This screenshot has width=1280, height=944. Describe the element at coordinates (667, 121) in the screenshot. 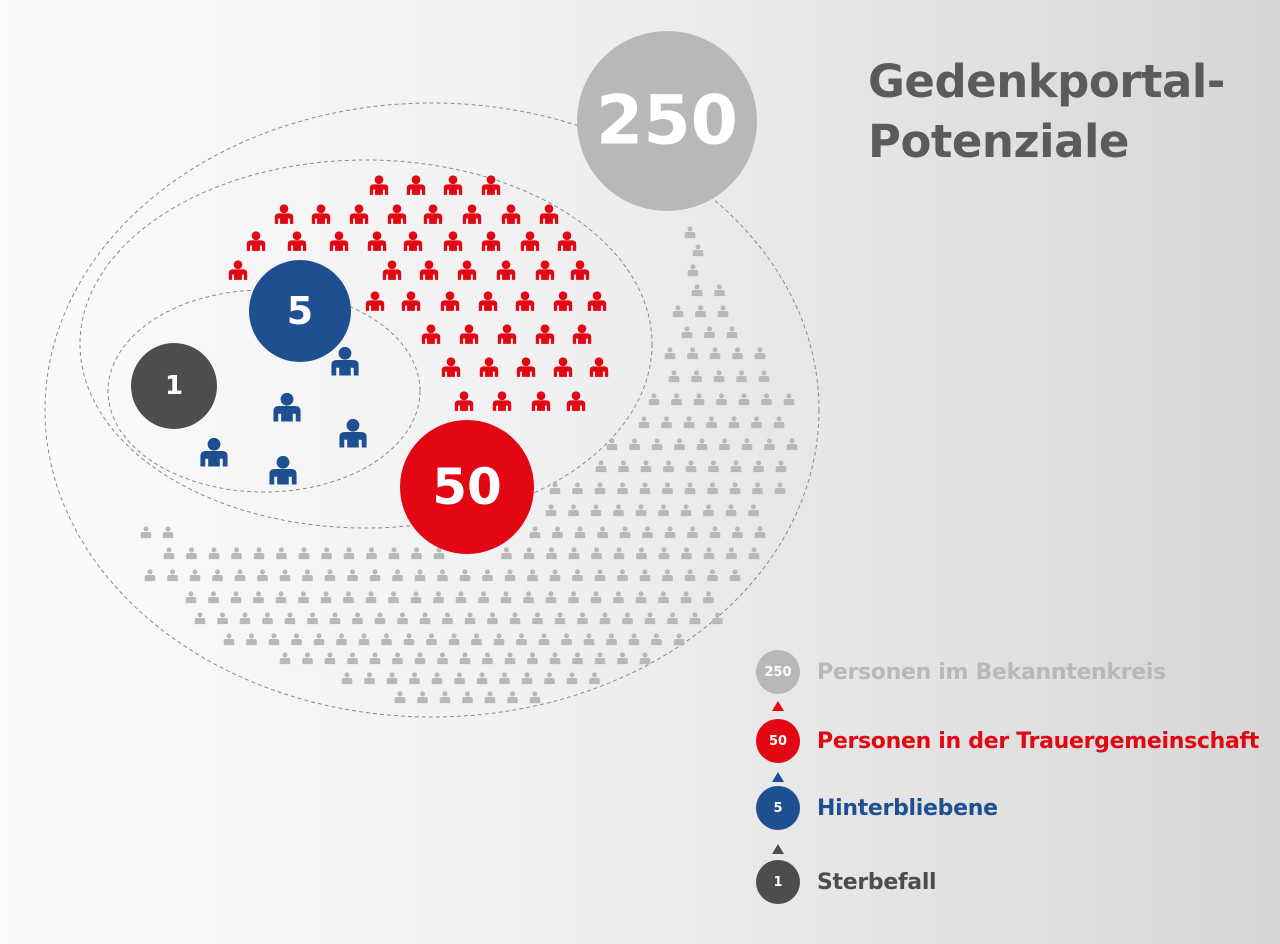

I see `circle-disc-bekanntenkreis` at that location.